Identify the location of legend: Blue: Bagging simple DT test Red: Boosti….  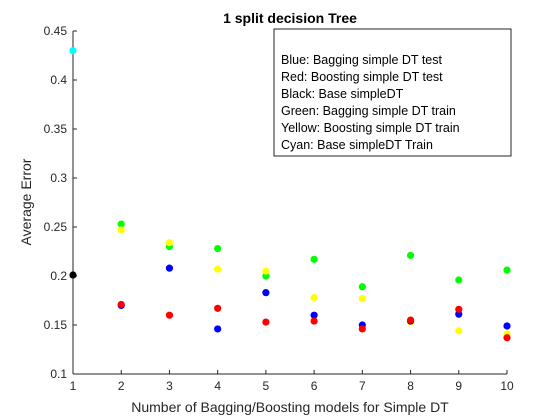
(392, 92).